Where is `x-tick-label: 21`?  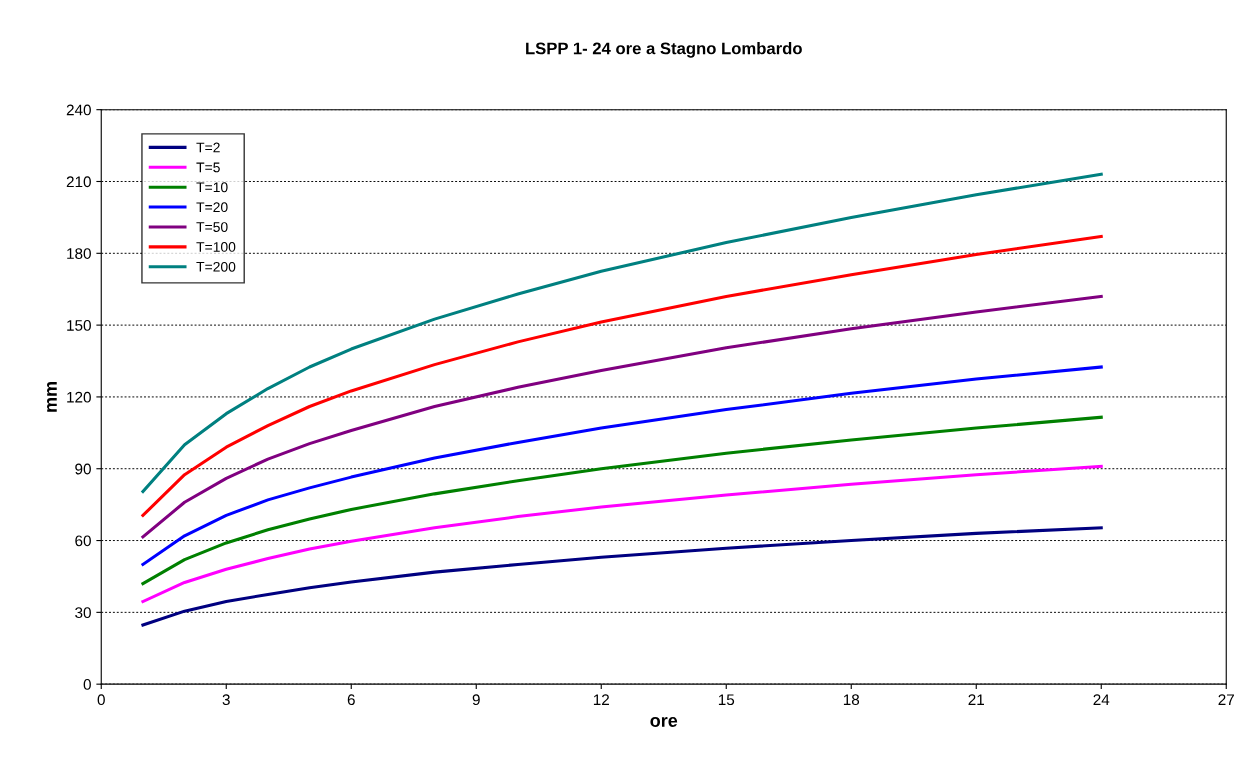 x-tick-label: 21 is located at coordinates (976, 699).